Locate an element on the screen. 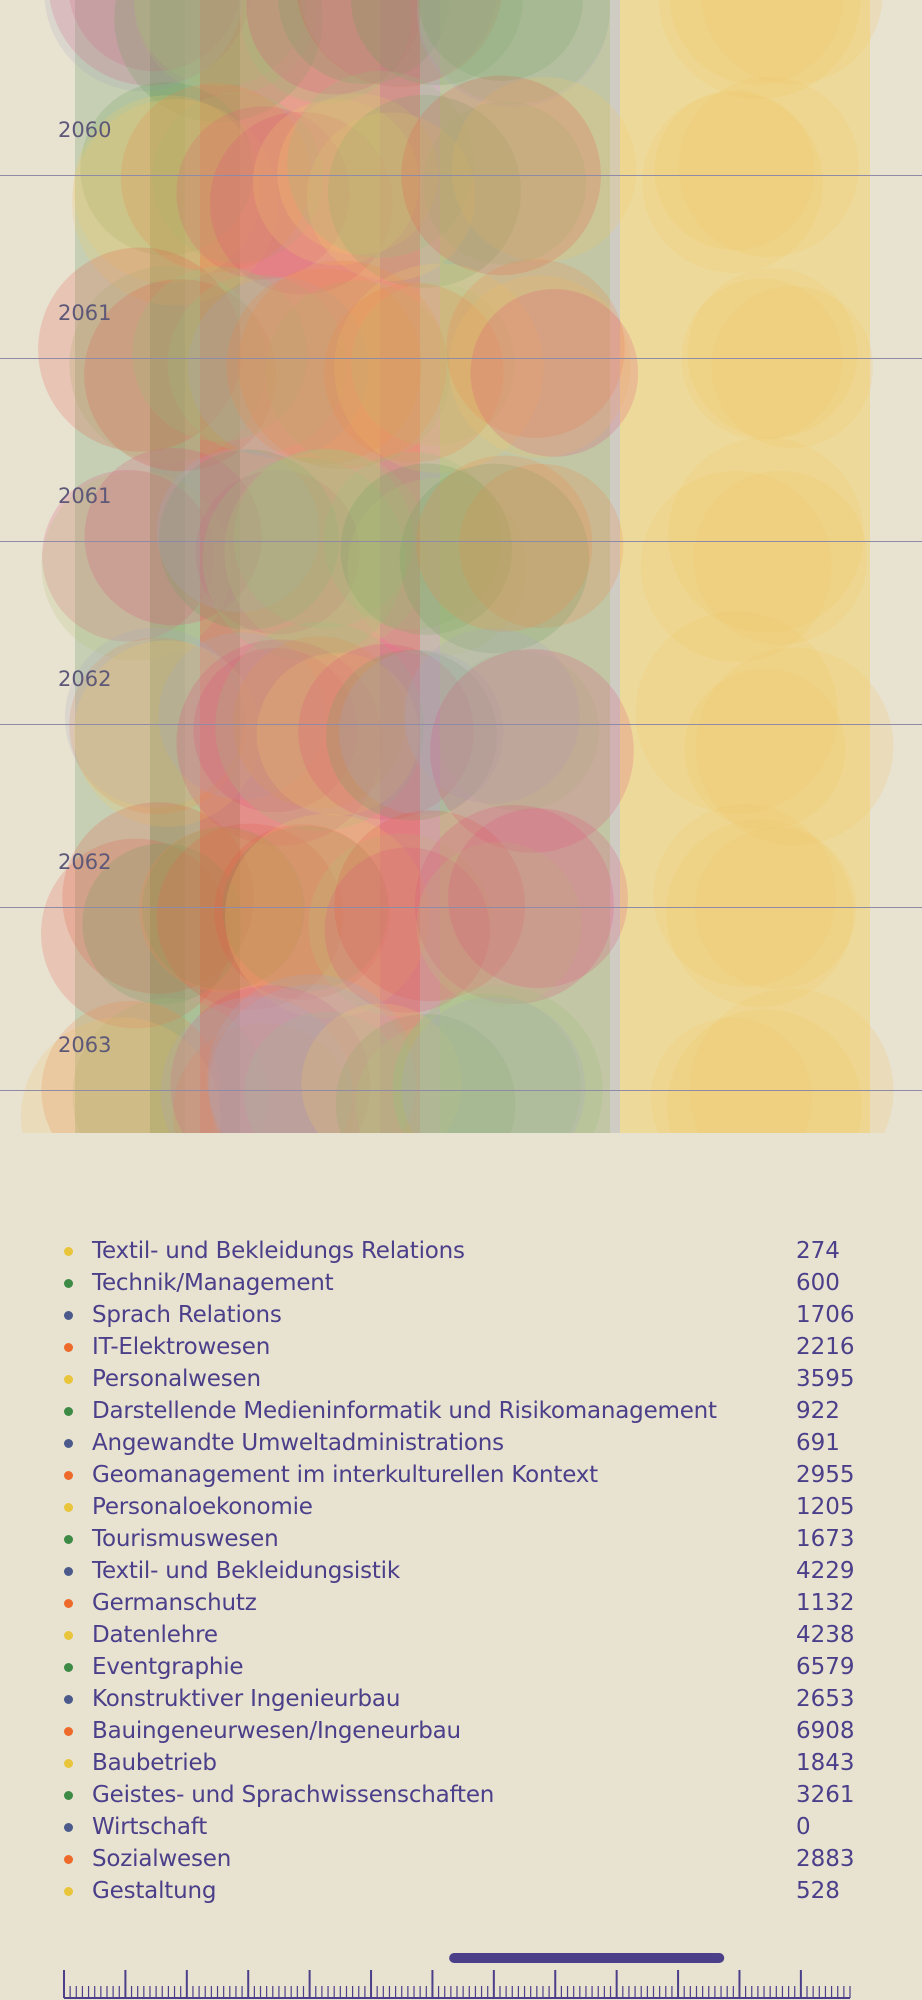  legend-item: Bauingeneurwesen/Ingeneurbau 6908 is located at coordinates (461, 1731).